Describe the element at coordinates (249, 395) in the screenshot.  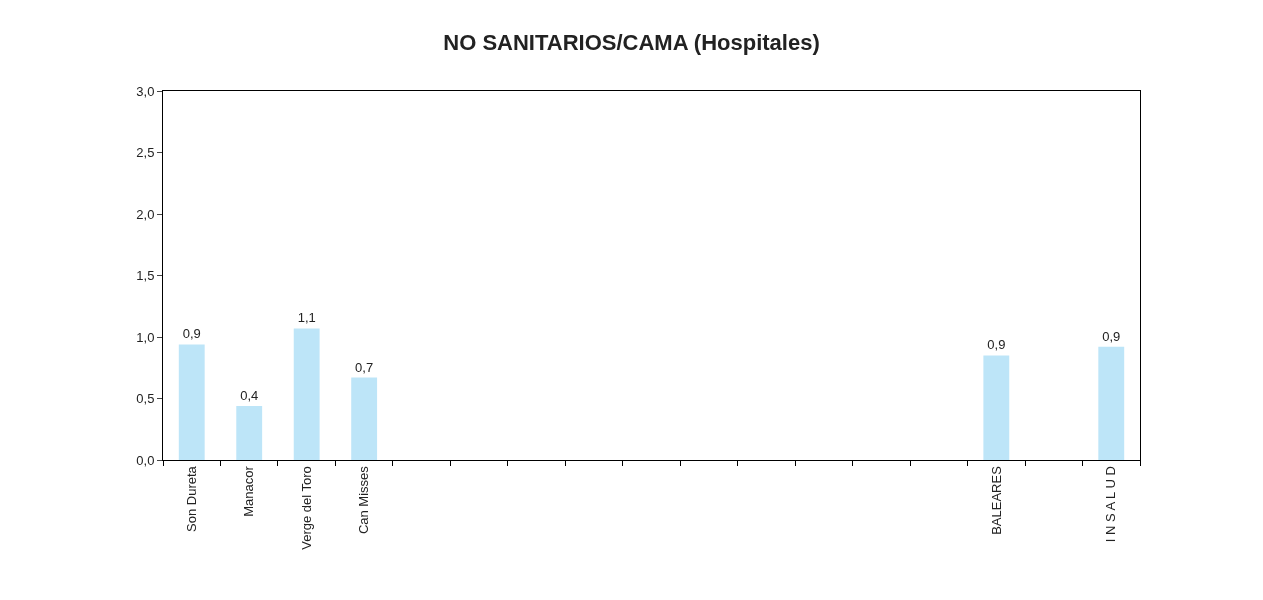
I see `data-label: 0,4` at that location.